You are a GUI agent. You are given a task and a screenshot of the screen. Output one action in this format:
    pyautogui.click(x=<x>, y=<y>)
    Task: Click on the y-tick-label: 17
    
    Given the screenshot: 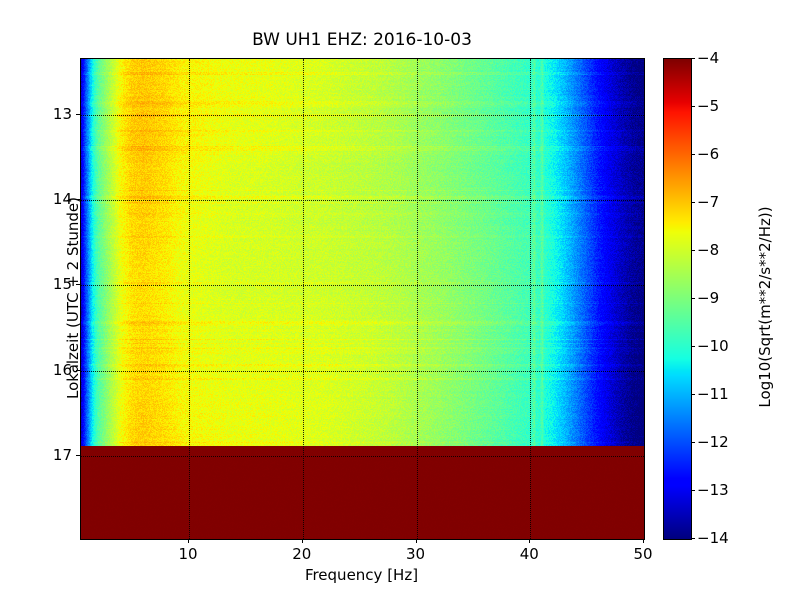 What is the action you would take?
    pyautogui.click(x=62, y=455)
    